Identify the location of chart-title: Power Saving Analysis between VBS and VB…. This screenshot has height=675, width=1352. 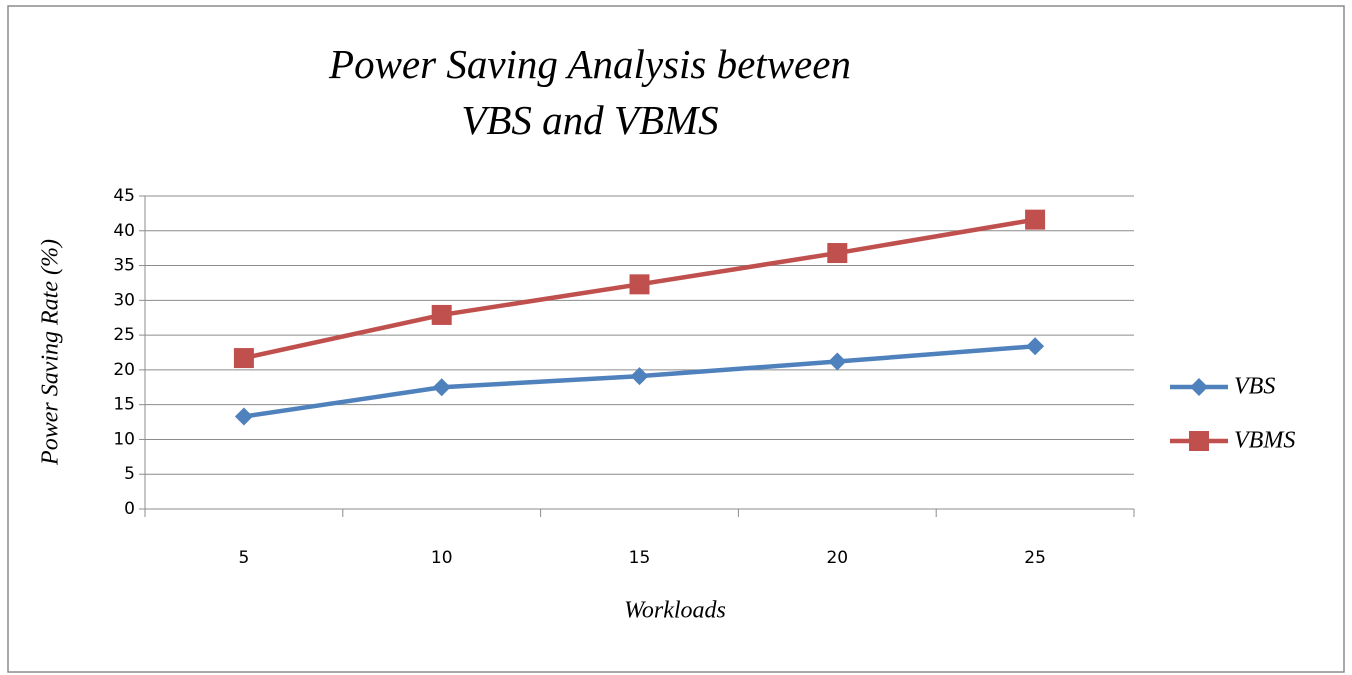
(590, 92).